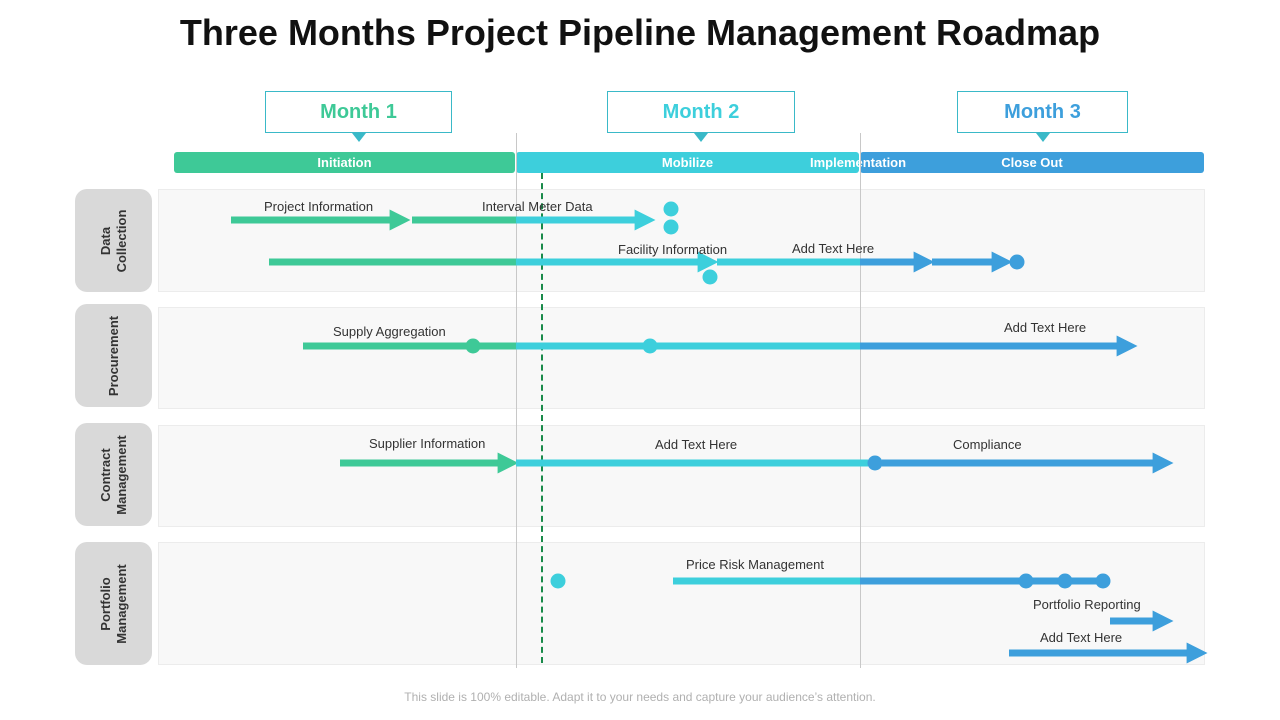 The height and width of the screenshot is (720, 1280). Describe the element at coordinates (427, 443) in the screenshot. I see `task-label-supplier-information: Supplier Information` at that location.